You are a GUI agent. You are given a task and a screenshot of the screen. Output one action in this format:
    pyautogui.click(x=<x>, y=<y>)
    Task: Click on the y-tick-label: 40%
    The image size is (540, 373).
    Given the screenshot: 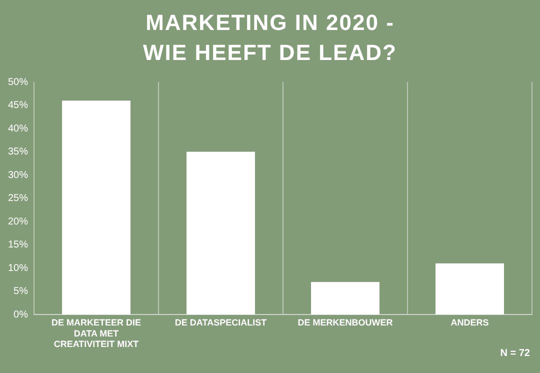 What is the action you would take?
    pyautogui.click(x=18, y=128)
    